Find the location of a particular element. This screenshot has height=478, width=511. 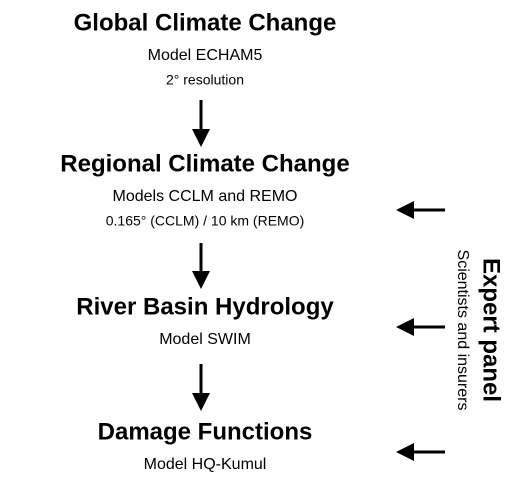

node-title: Damage Functions is located at coordinates (205, 431).